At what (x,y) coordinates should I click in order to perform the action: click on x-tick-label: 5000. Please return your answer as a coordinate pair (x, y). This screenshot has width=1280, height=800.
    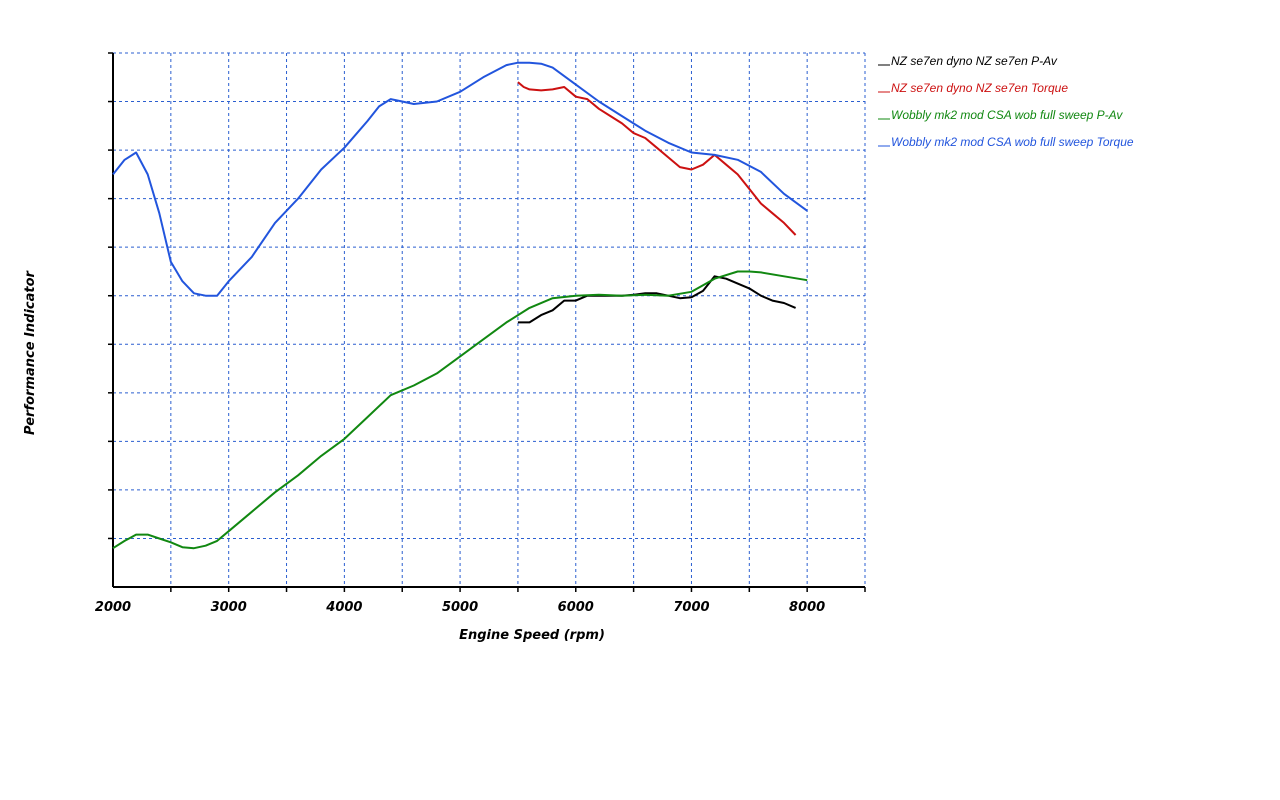
    Looking at the image, I should click on (460, 607).